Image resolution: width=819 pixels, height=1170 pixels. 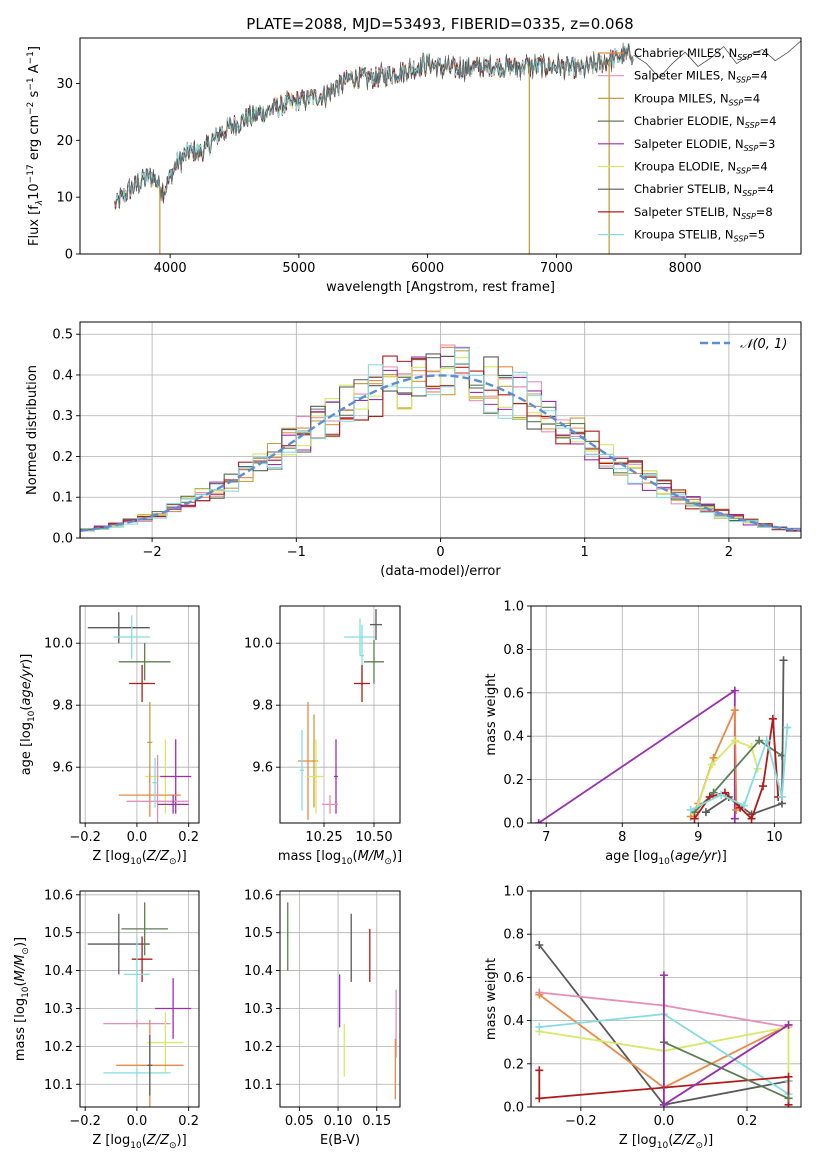 I want to click on axis-label-part: Z/Z, so click(x=158, y=856).